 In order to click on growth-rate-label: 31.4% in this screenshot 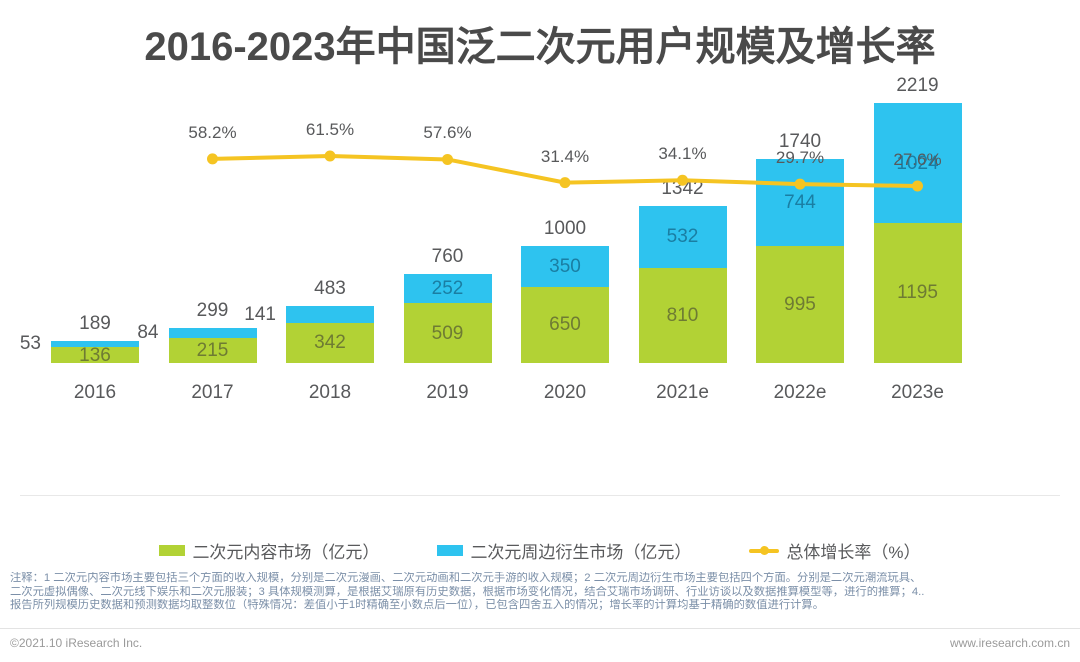, I will do `click(565, 156)`.